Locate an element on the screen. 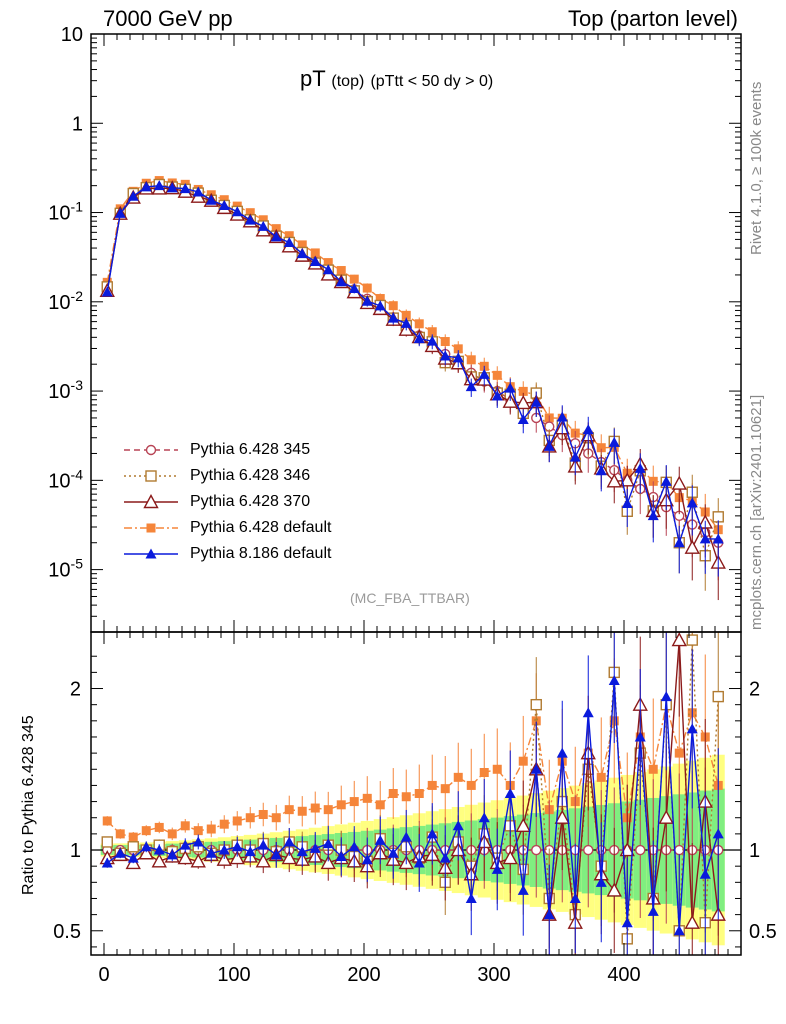  plot-title-main: pT is located at coordinates (313, 78).